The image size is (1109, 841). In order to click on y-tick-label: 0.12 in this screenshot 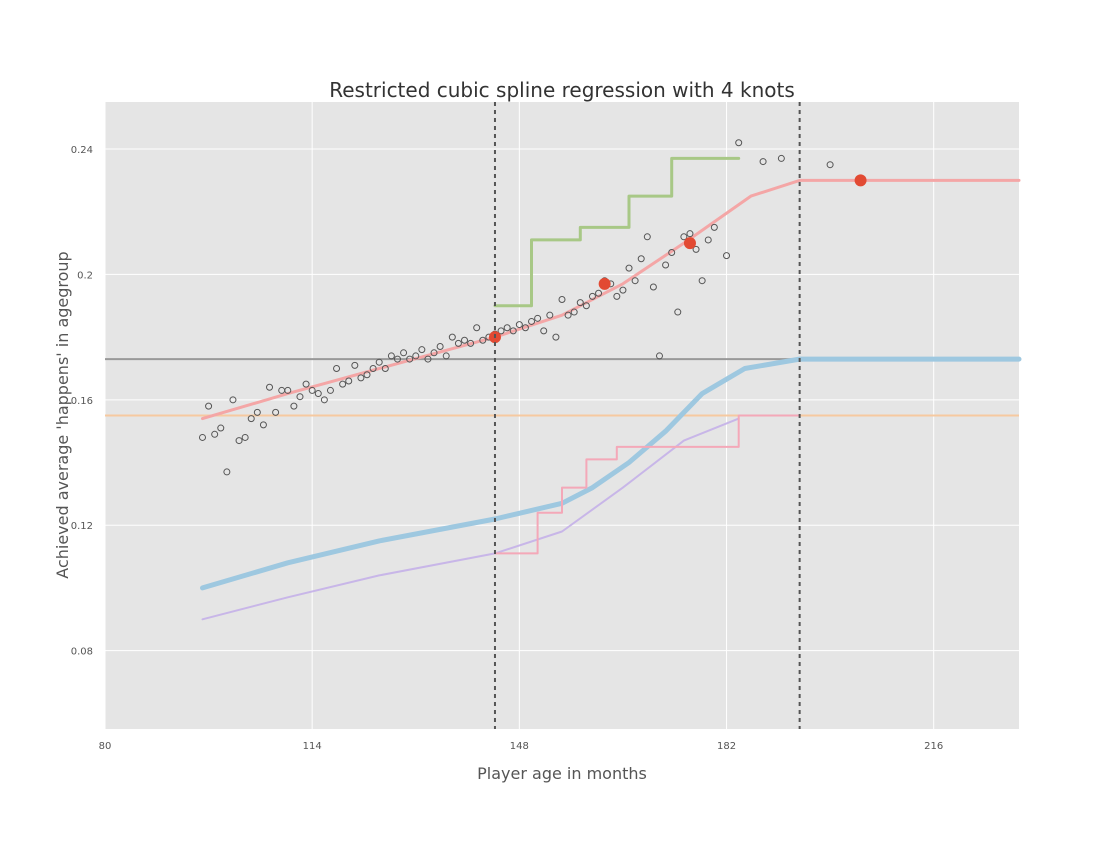, I will do `click(82, 526)`.